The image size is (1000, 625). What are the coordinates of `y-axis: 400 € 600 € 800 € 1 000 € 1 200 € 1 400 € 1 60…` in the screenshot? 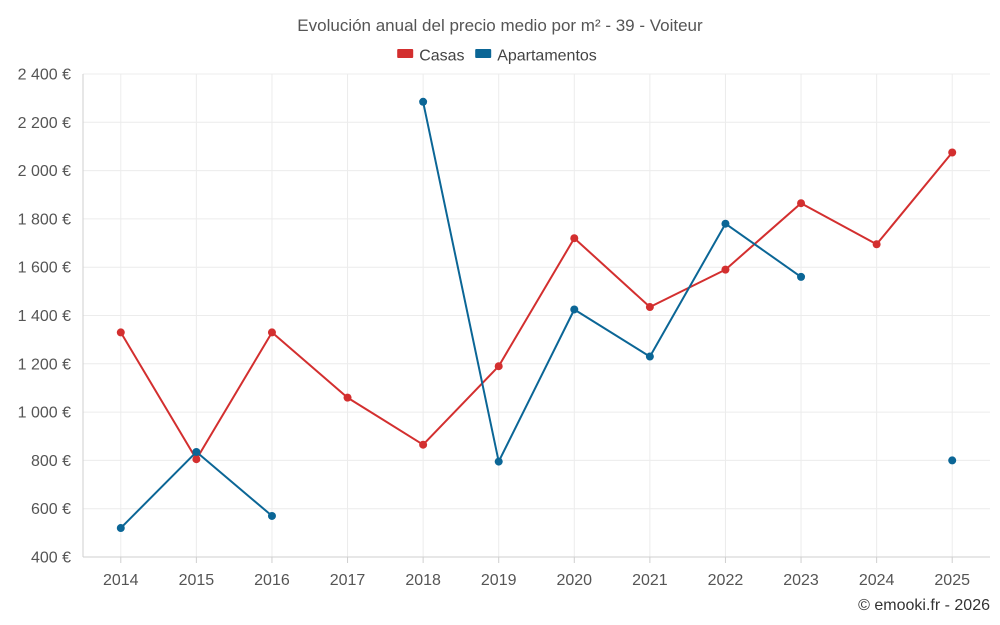 It's located at (51, 317).